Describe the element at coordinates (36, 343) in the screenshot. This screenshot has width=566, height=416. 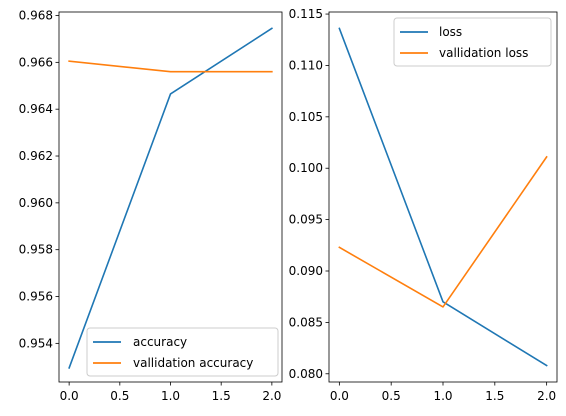
I see `y-tick-label: 0.954` at that location.